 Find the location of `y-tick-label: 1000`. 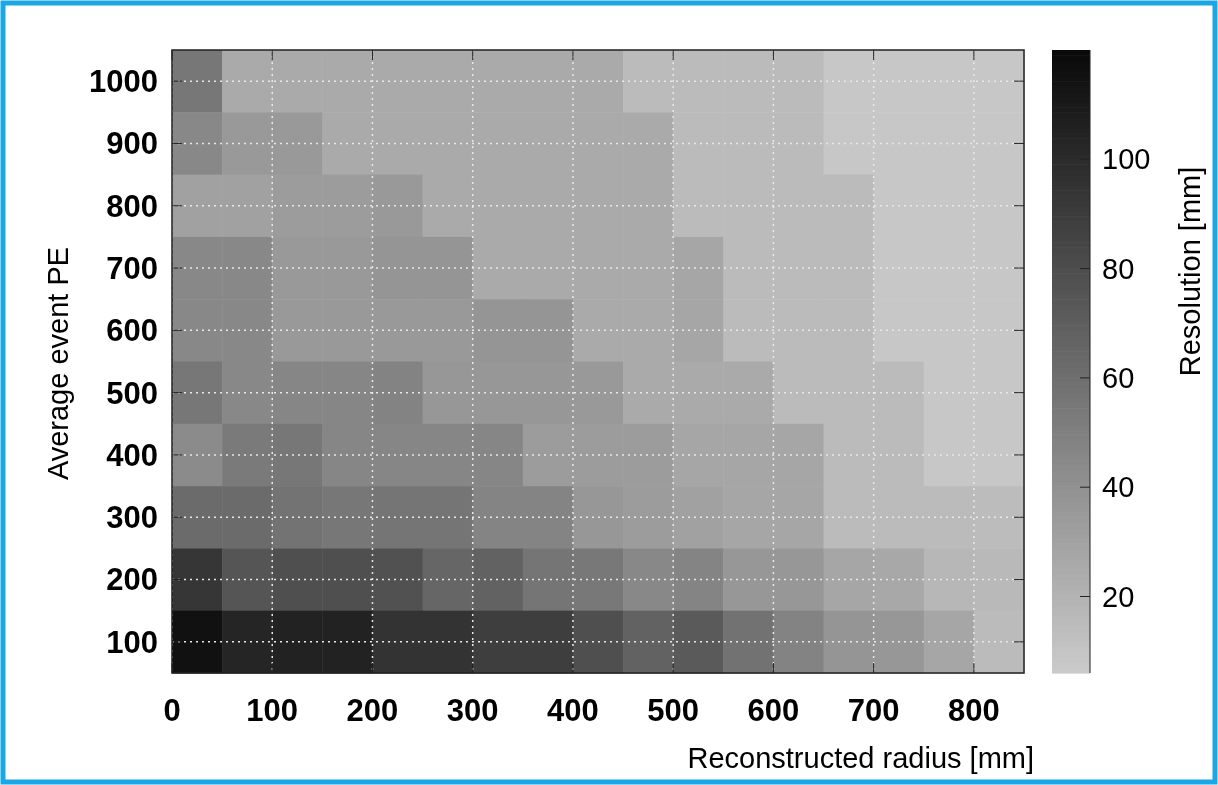

y-tick-label: 1000 is located at coordinates (123, 81).